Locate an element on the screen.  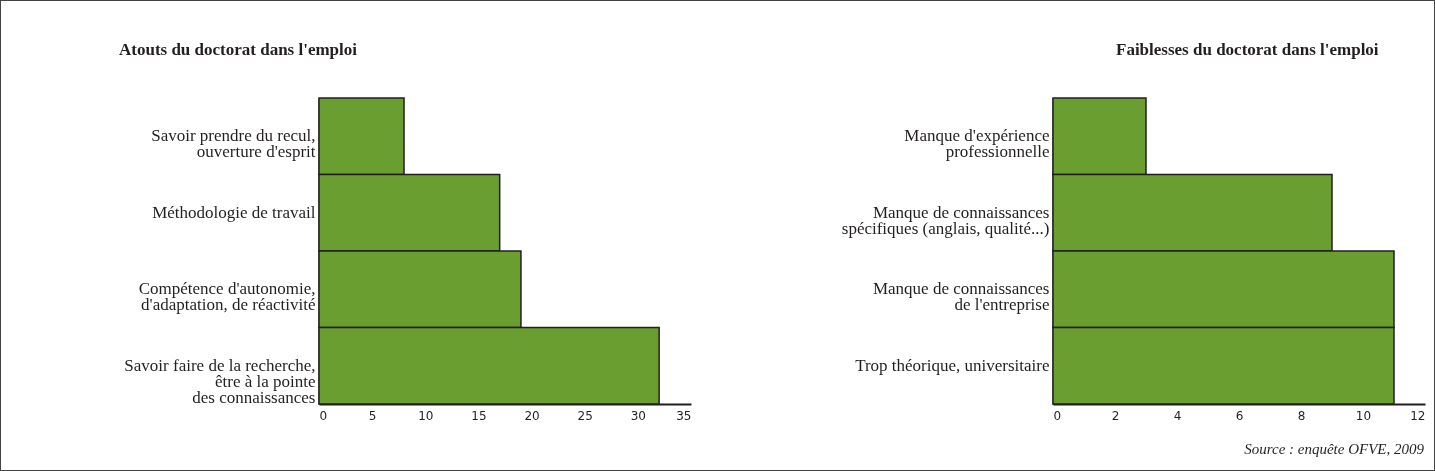
y-tick-label: Trop théorique, universitaire is located at coordinates (952, 365).